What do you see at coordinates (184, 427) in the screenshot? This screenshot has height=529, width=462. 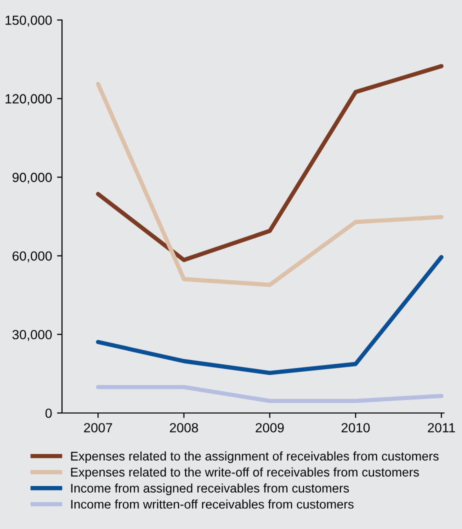 I see `x-tick-label: 2008` at bounding box center [184, 427].